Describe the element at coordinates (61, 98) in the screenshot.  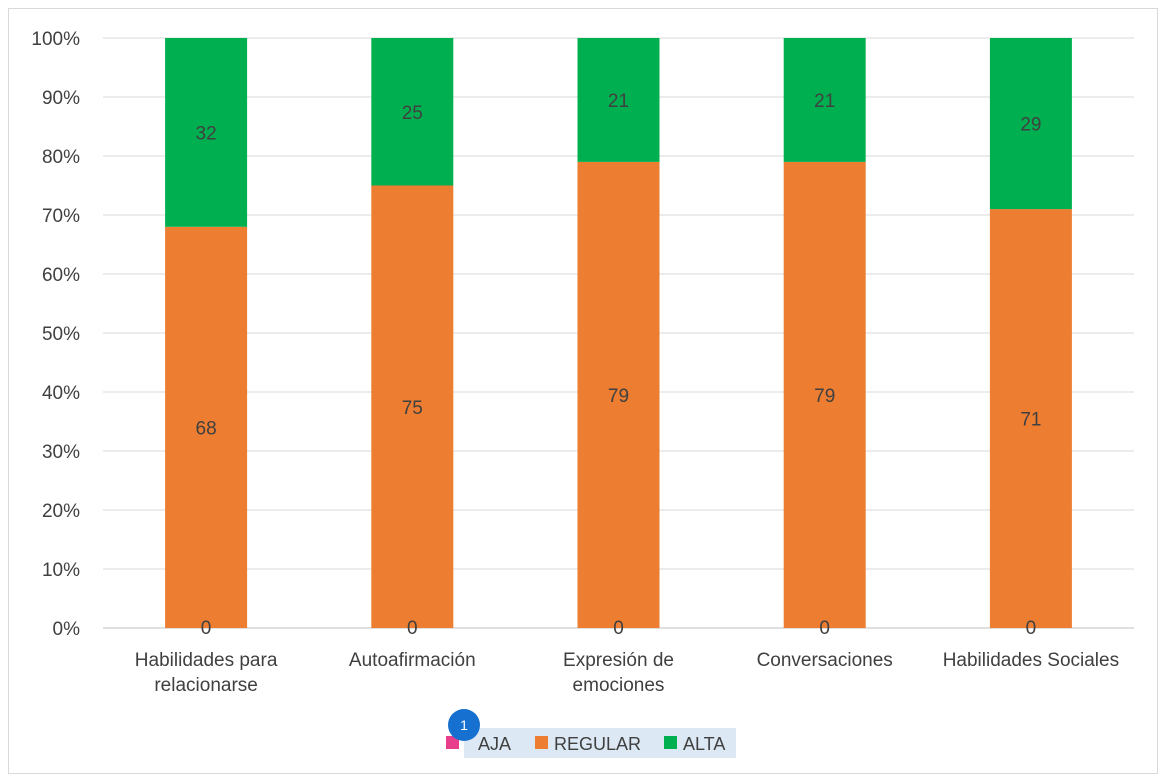
I see `y-tick-label: 90%` at that location.